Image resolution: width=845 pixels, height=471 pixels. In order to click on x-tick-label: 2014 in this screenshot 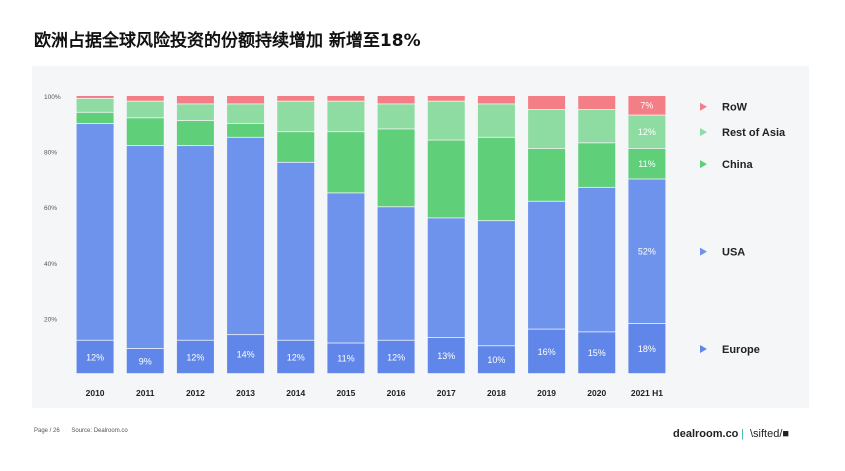, I will do `click(295, 393)`.